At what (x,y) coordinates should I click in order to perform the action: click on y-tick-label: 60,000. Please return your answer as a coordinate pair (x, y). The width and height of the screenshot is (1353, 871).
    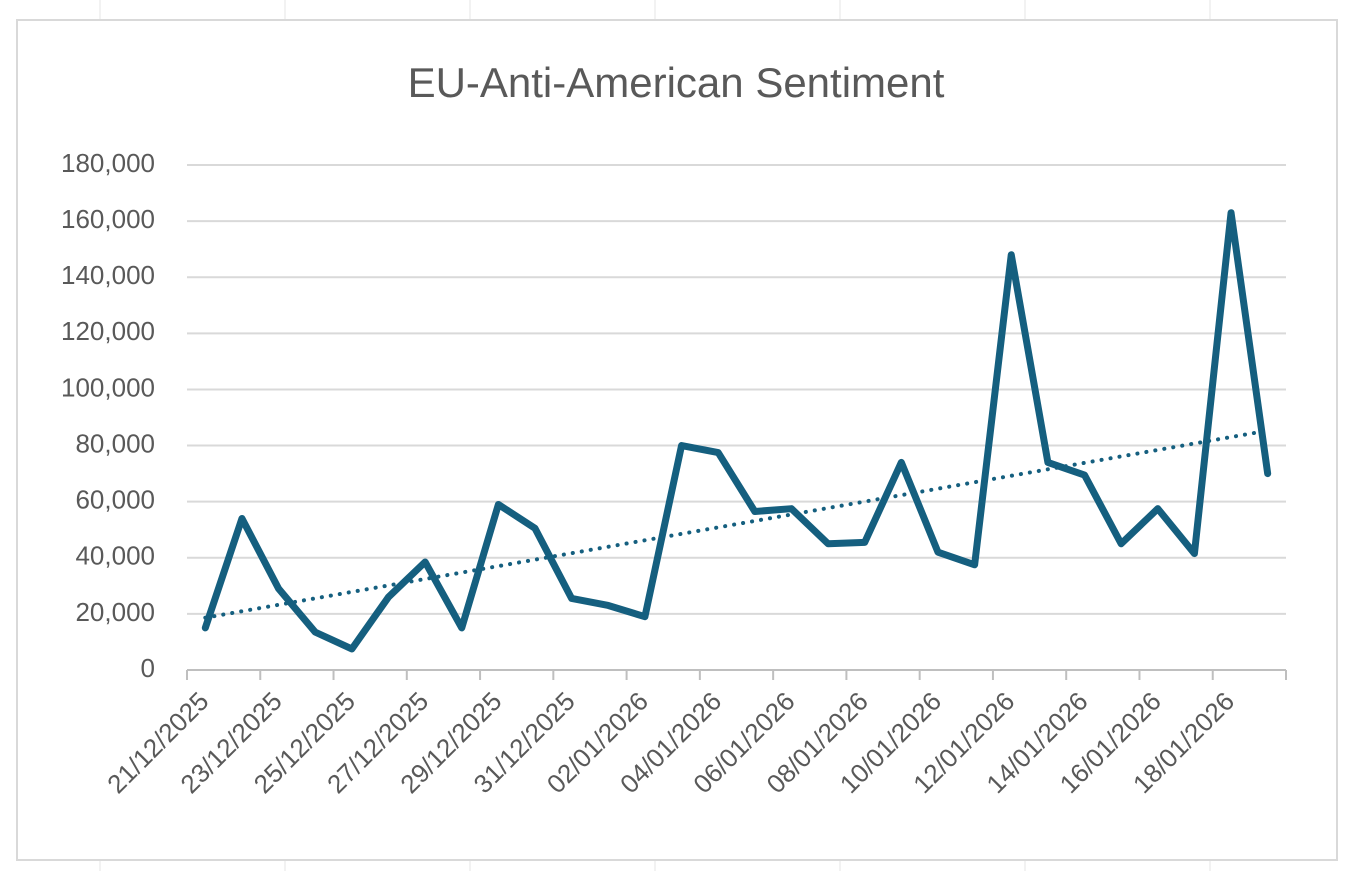
    Looking at the image, I should click on (115, 500).